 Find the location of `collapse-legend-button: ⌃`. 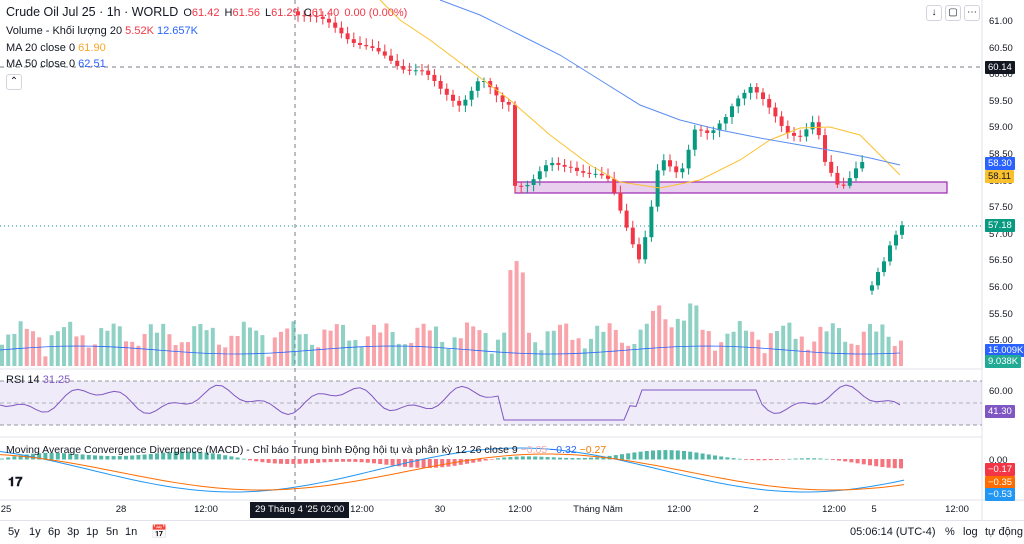

collapse-legend-button: ⌃ is located at coordinates (14, 82).